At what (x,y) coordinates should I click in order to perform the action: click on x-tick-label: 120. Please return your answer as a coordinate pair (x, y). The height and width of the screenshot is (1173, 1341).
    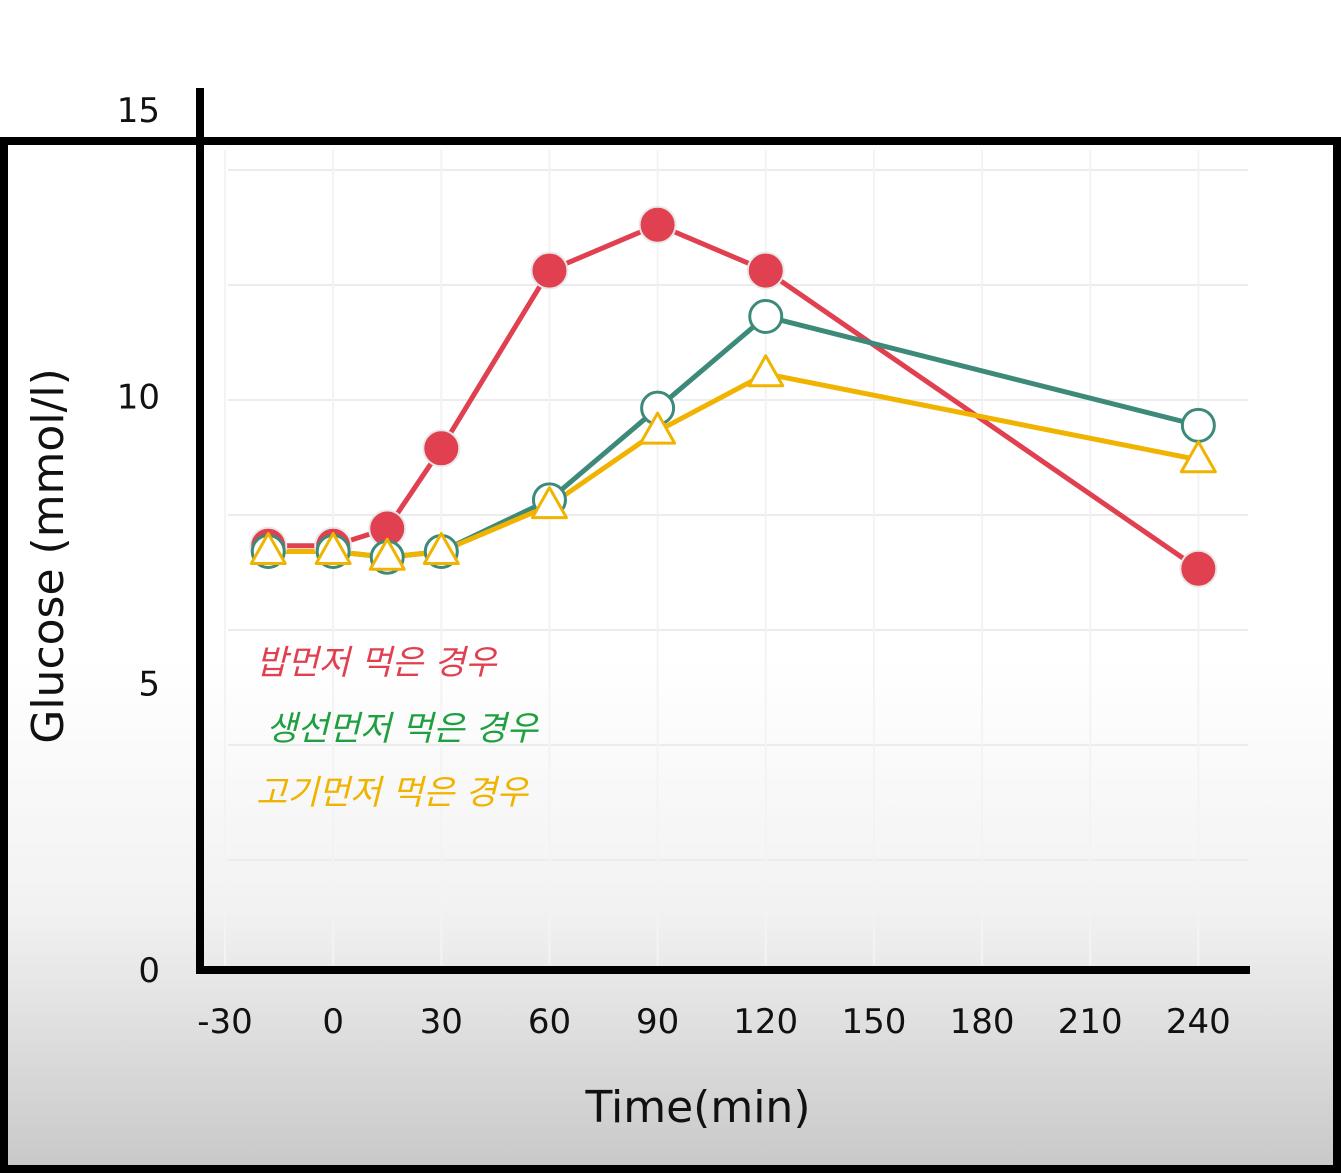
    Looking at the image, I should click on (765, 1022).